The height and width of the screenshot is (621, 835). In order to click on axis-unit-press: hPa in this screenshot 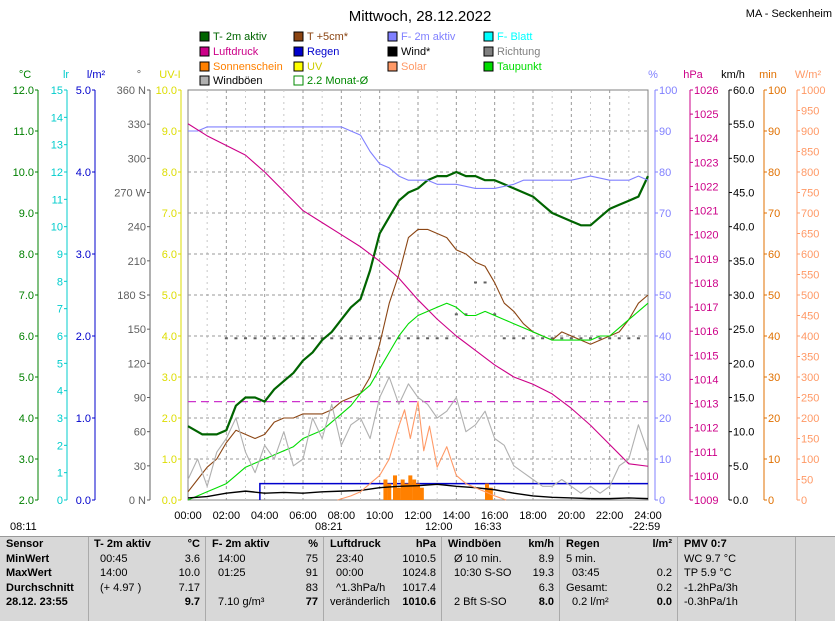, I will do `click(693, 75)`.